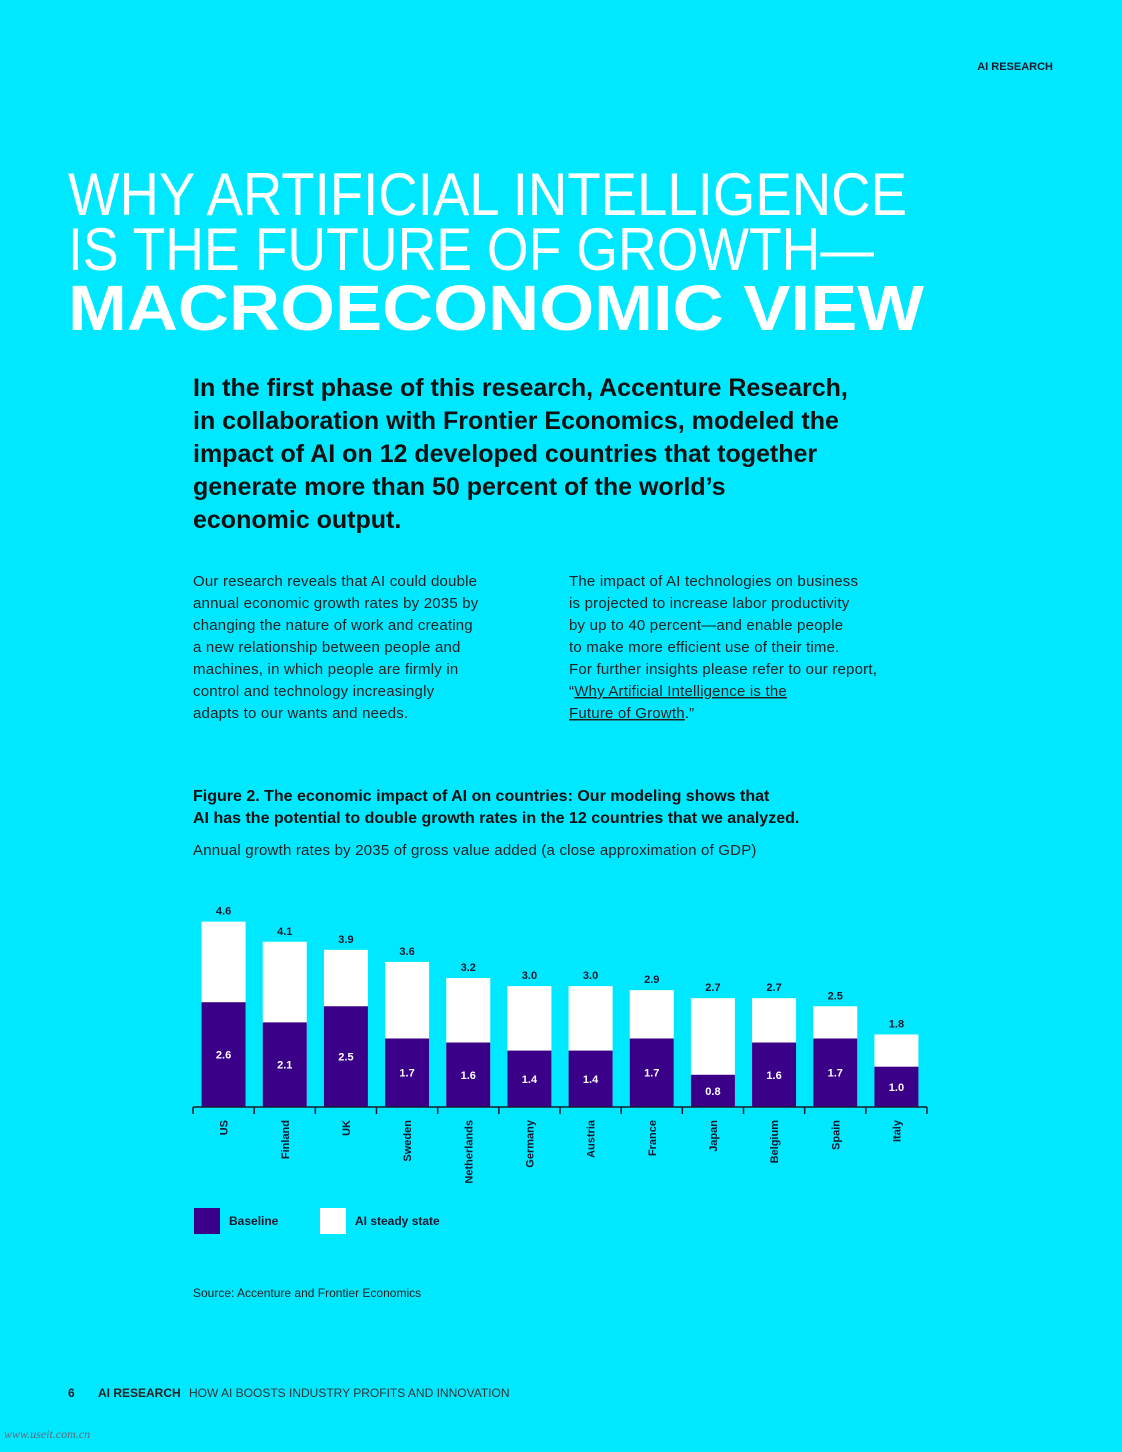  What do you see at coordinates (530, 1143) in the screenshot?
I see `x-tick-label: Germany` at bounding box center [530, 1143].